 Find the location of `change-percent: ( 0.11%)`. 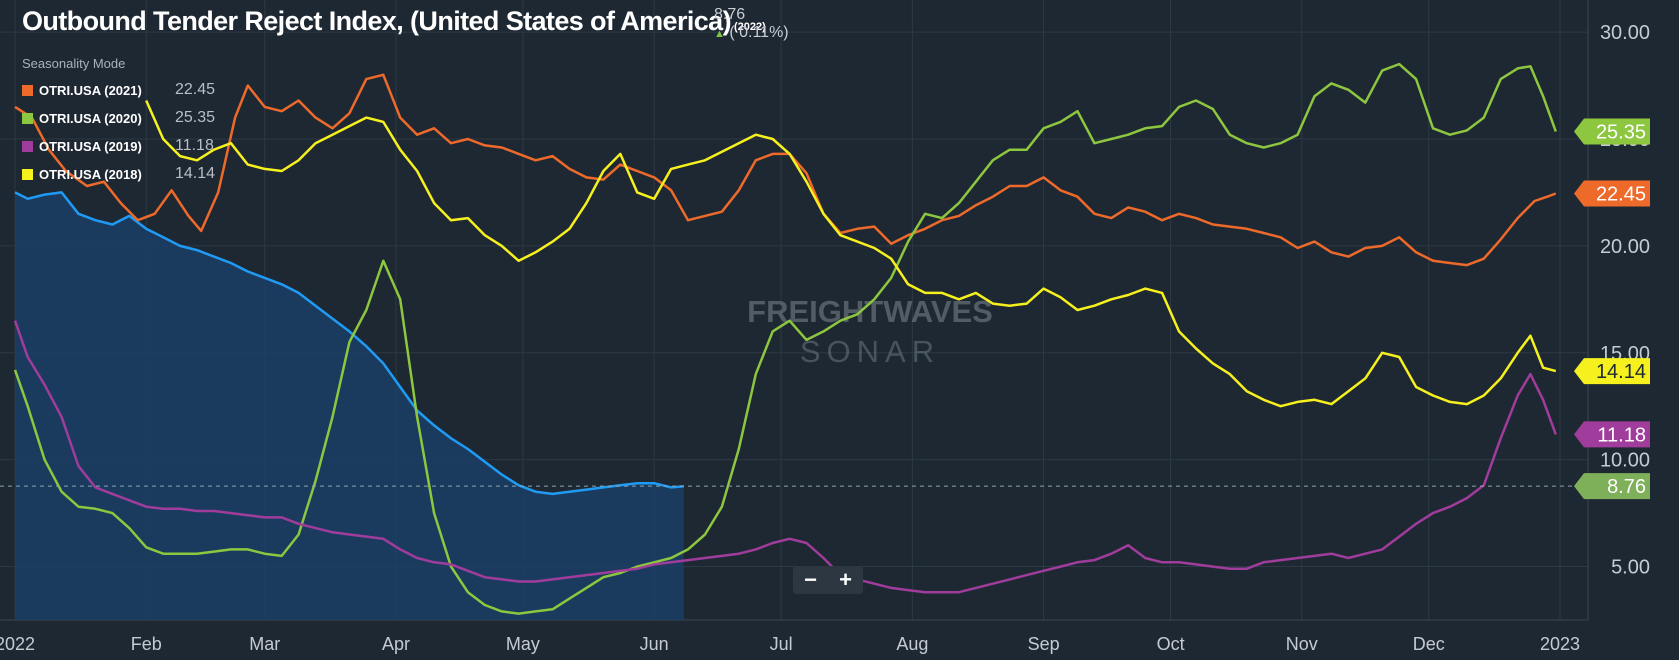

change-percent: ( 0.11%) is located at coordinates (759, 32).